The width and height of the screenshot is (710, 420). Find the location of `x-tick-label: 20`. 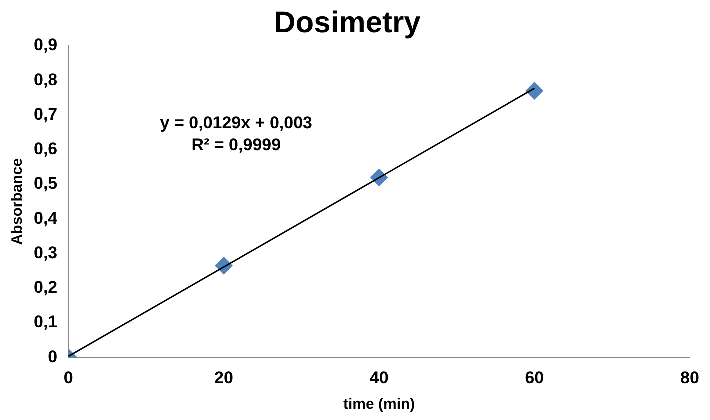

x-tick-label: 20 is located at coordinates (224, 378).